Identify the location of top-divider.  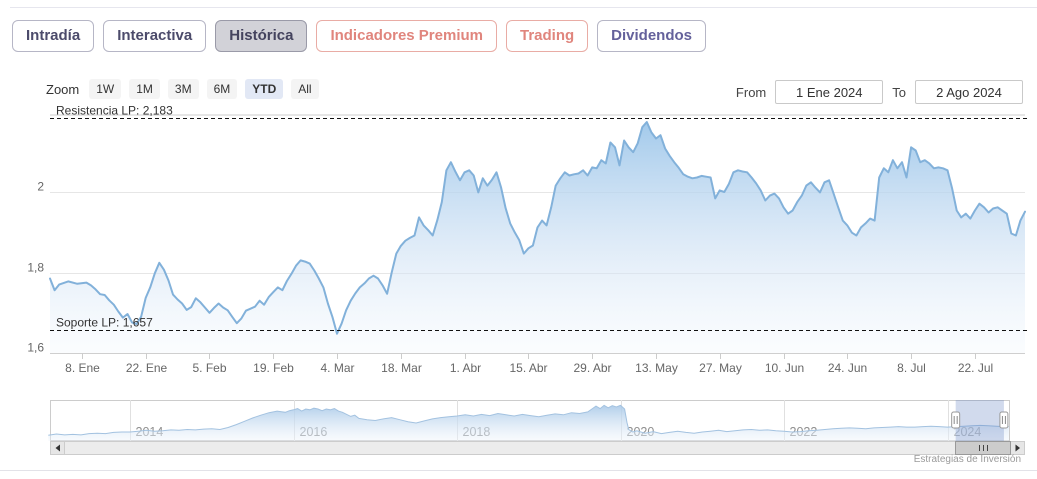
(523, 7).